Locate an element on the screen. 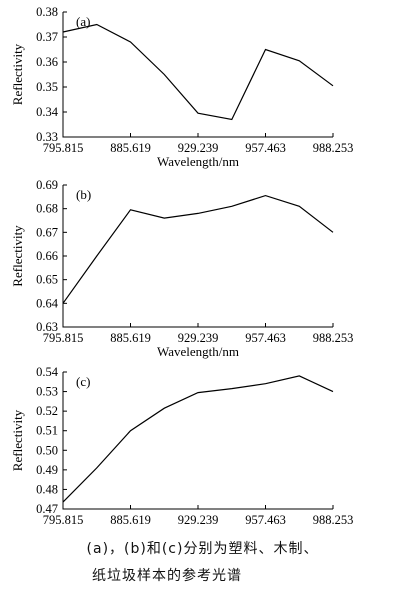 The image size is (405, 595). y-tick-label: 0.50 is located at coordinates (47, 450).